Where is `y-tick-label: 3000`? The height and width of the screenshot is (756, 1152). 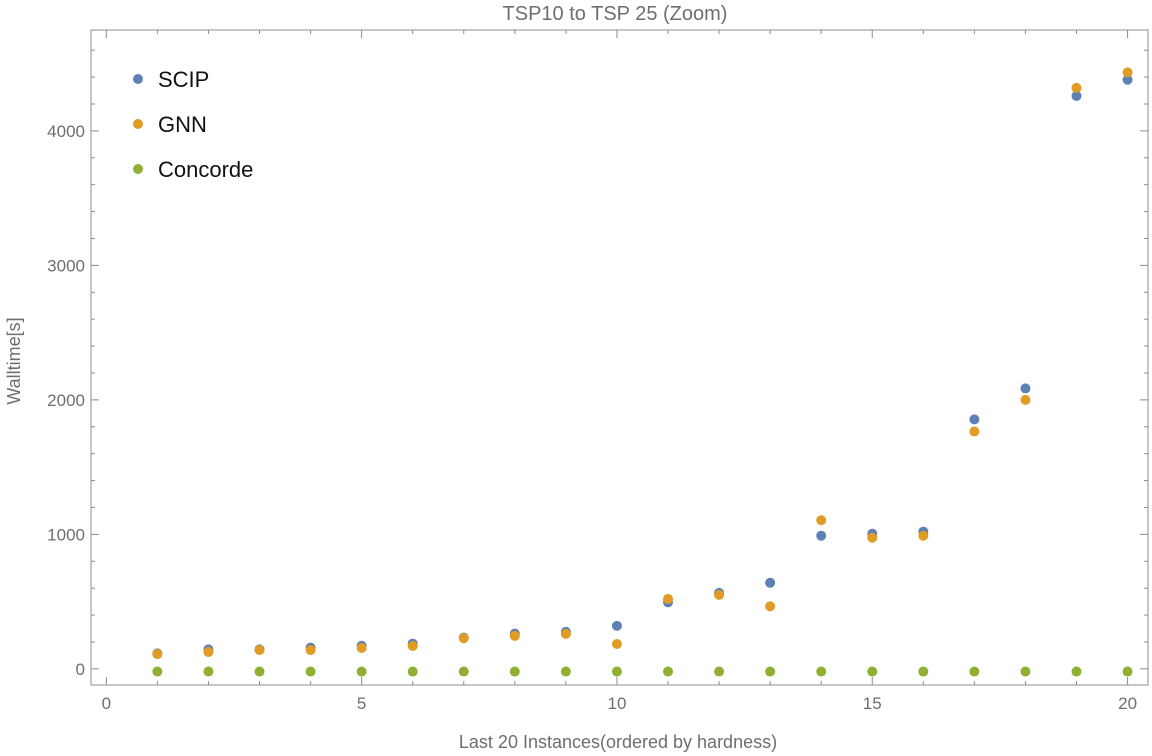 y-tick-label: 3000 is located at coordinates (66, 265).